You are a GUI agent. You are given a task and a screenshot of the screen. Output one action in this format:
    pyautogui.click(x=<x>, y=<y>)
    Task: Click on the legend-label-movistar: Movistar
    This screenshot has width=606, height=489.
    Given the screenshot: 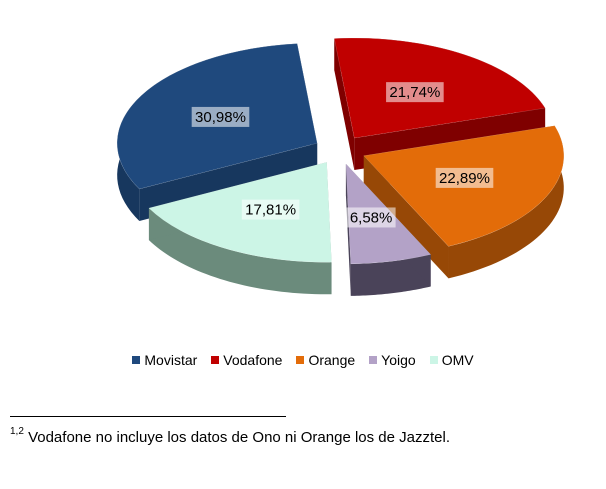 What is the action you would take?
    pyautogui.click(x=171, y=360)
    